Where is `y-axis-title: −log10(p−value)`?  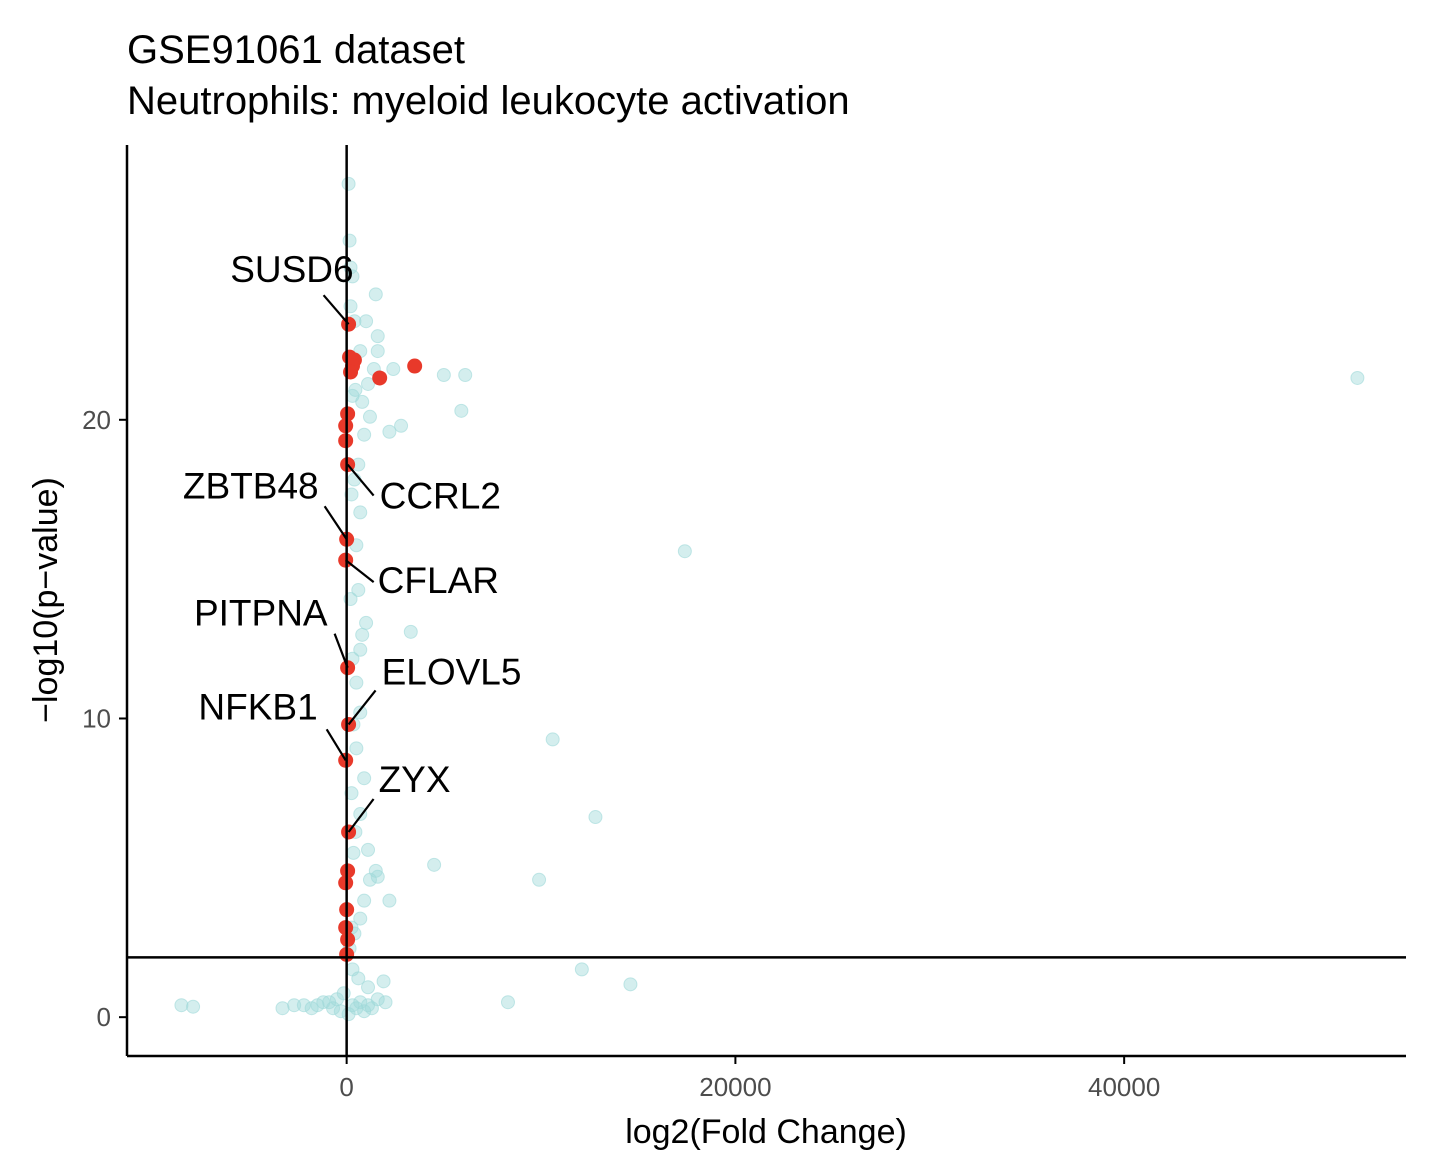 y-axis-title: −log10(p−value) is located at coordinates (46, 600).